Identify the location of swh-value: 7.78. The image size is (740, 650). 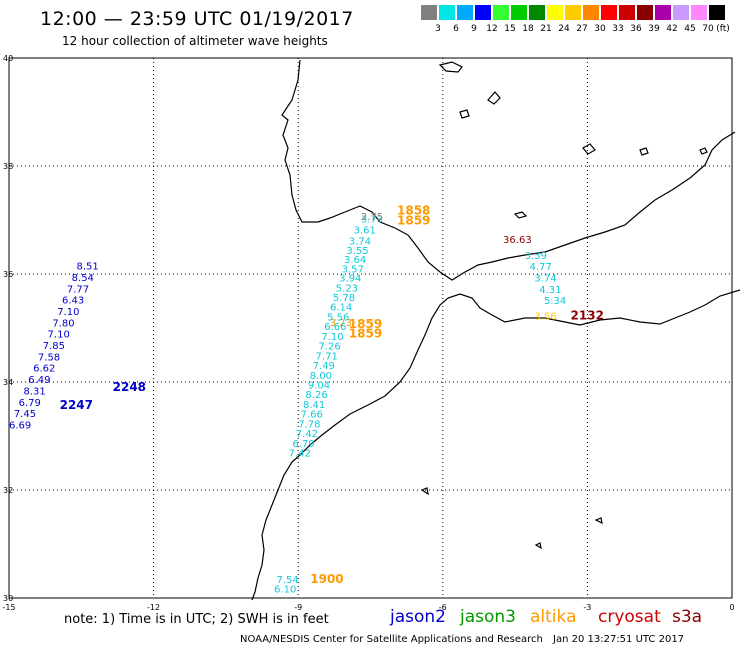
(309, 424).